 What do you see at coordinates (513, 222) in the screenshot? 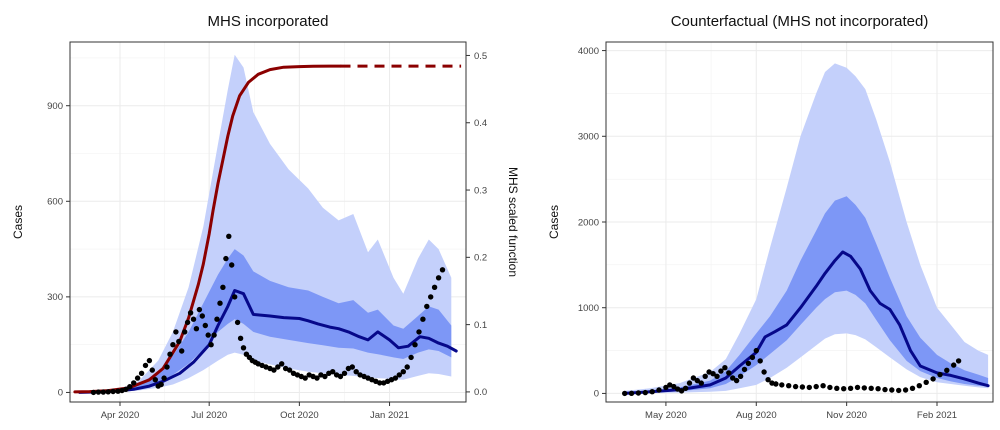
I see `y2-axis-label: MHS scaled function` at bounding box center [513, 222].